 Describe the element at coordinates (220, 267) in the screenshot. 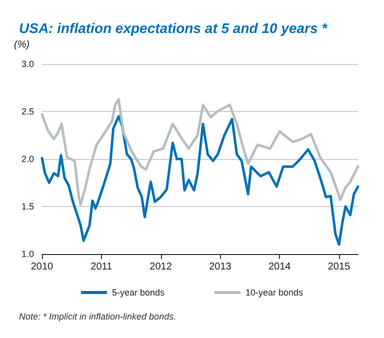

I see `x-tick-label: 2013` at that location.